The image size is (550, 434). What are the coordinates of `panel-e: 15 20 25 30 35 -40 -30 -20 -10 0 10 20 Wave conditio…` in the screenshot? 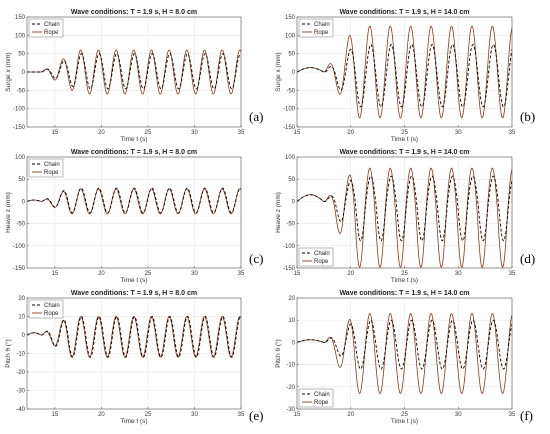 It's located at (133, 357).